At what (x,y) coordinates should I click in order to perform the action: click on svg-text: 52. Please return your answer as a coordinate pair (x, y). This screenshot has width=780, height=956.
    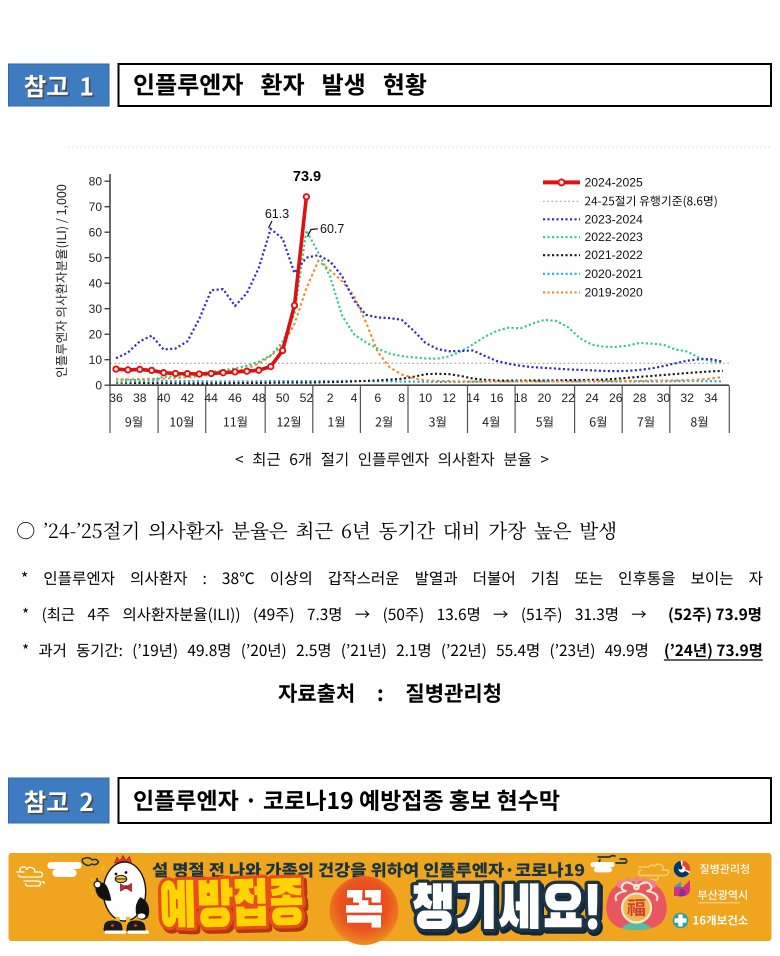
    Looking at the image, I should click on (307, 398).